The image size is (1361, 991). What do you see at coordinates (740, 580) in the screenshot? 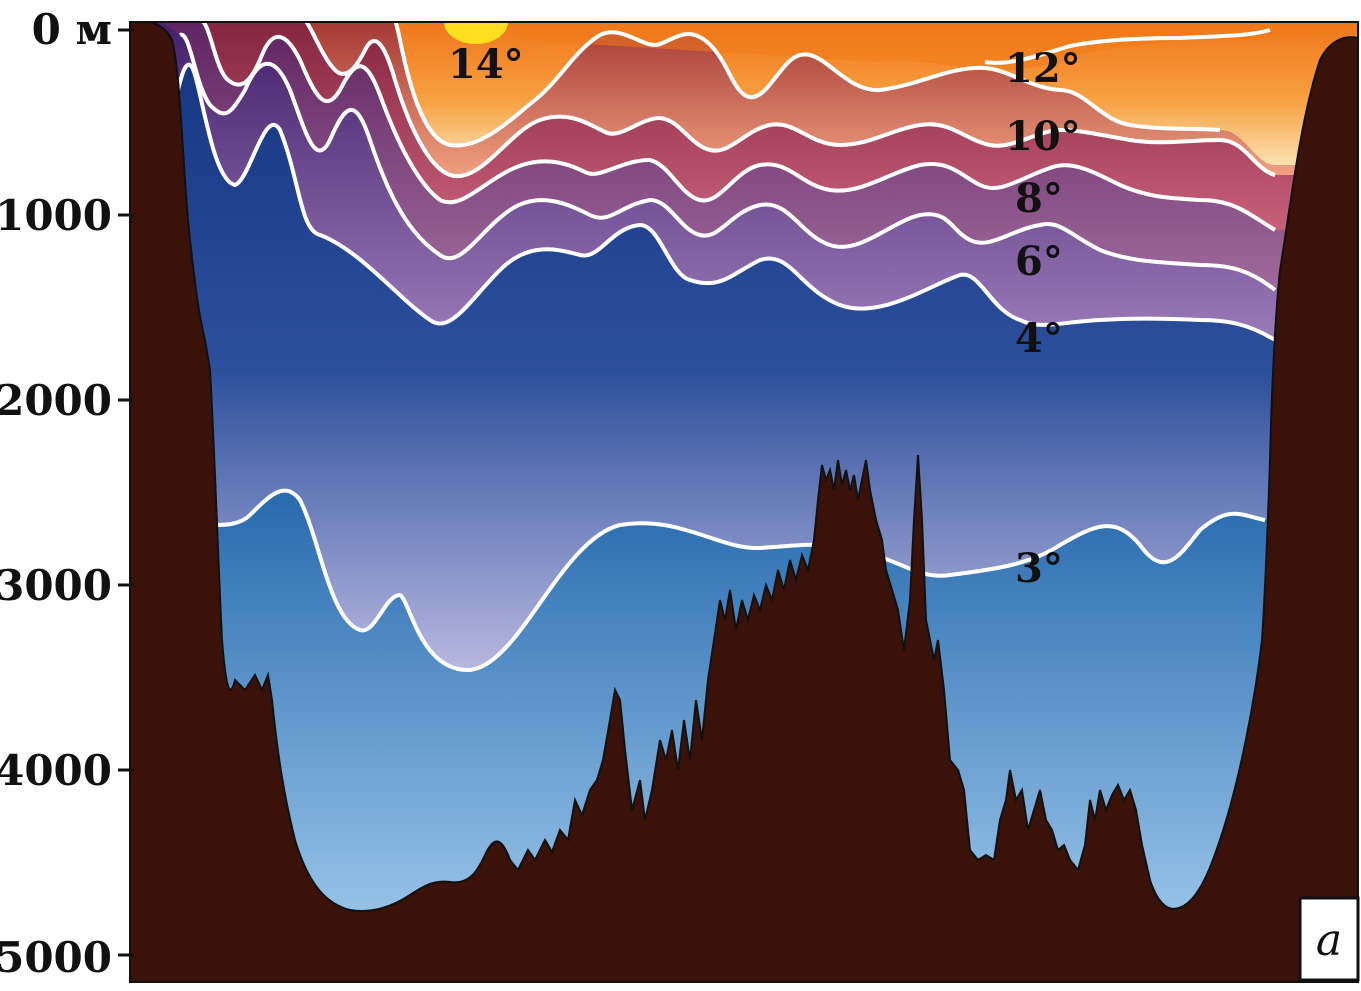
I see `isotherm-3-line` at bounding box center [740, 580].